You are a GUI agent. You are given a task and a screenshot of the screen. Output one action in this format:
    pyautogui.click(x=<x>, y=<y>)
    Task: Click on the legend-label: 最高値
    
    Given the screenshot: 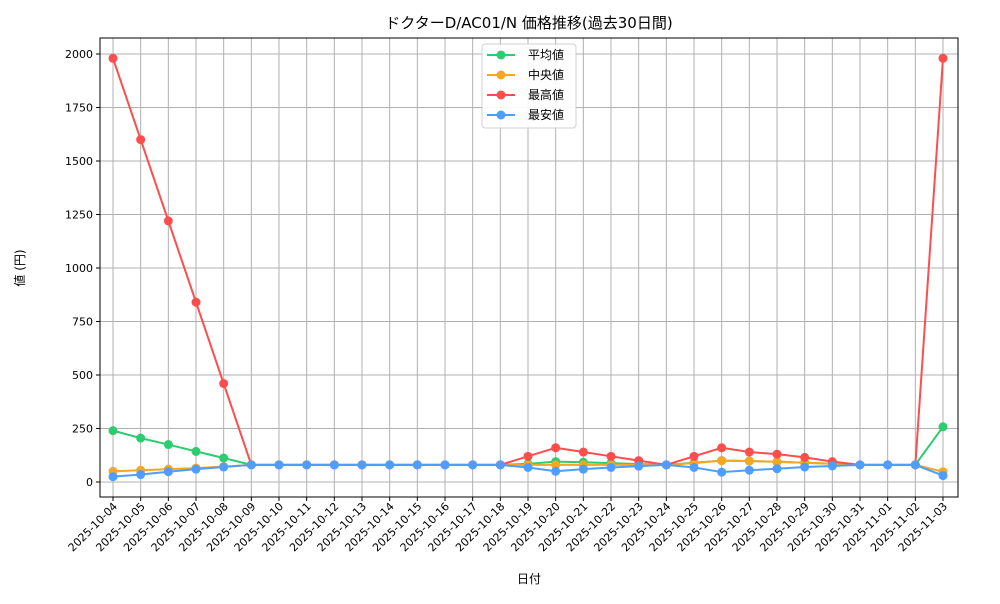 What is the action you would take?
    pyautogui.click(x=546, y=94)
    